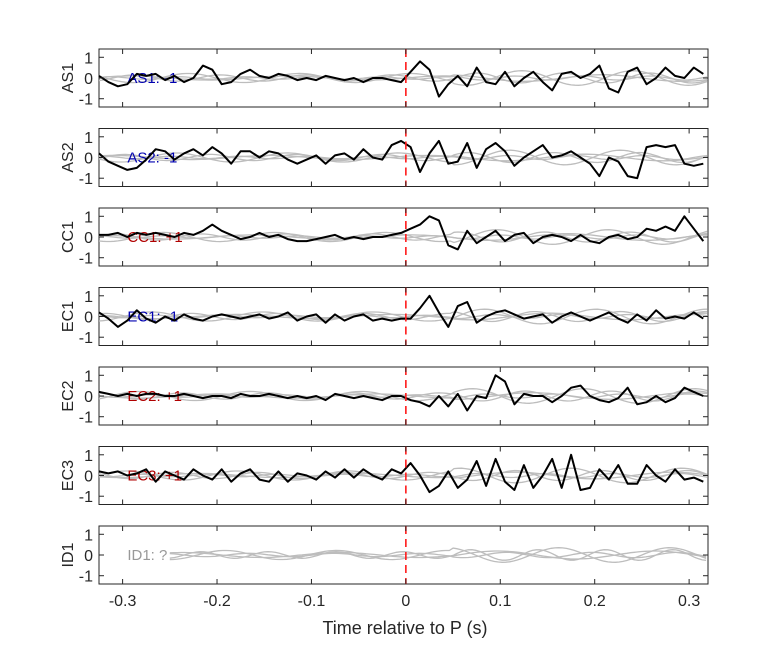  Describe the element at coordinates (689, 601) in the screenshot. I see `x-tick-label: 0.3` at that location.